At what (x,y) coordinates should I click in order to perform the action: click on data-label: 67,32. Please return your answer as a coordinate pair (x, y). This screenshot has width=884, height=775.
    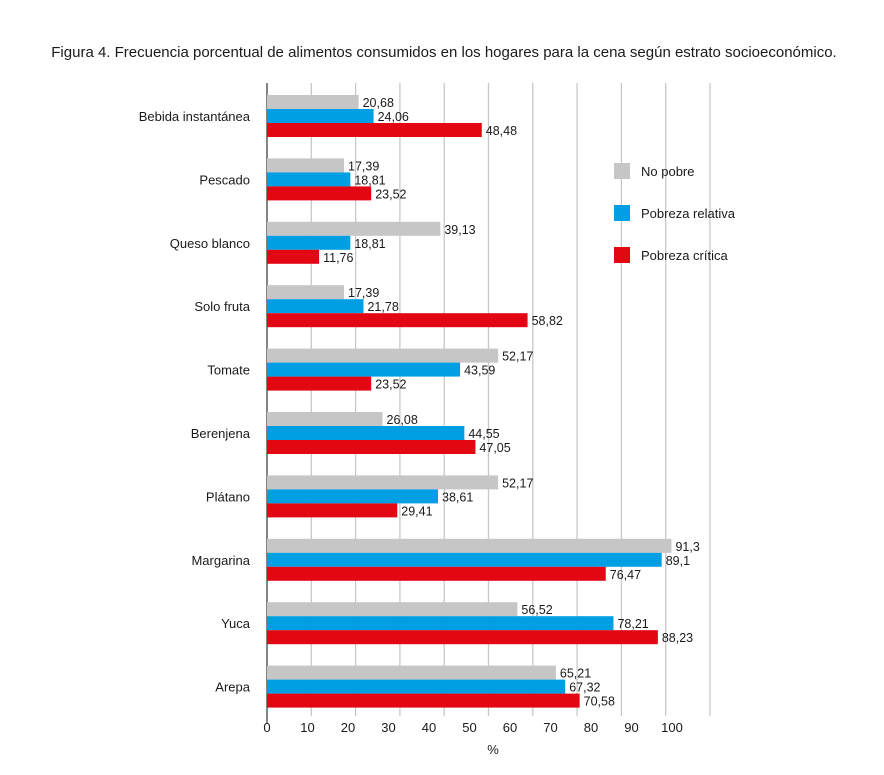
    Looking at the image, I should click on (584, 688).